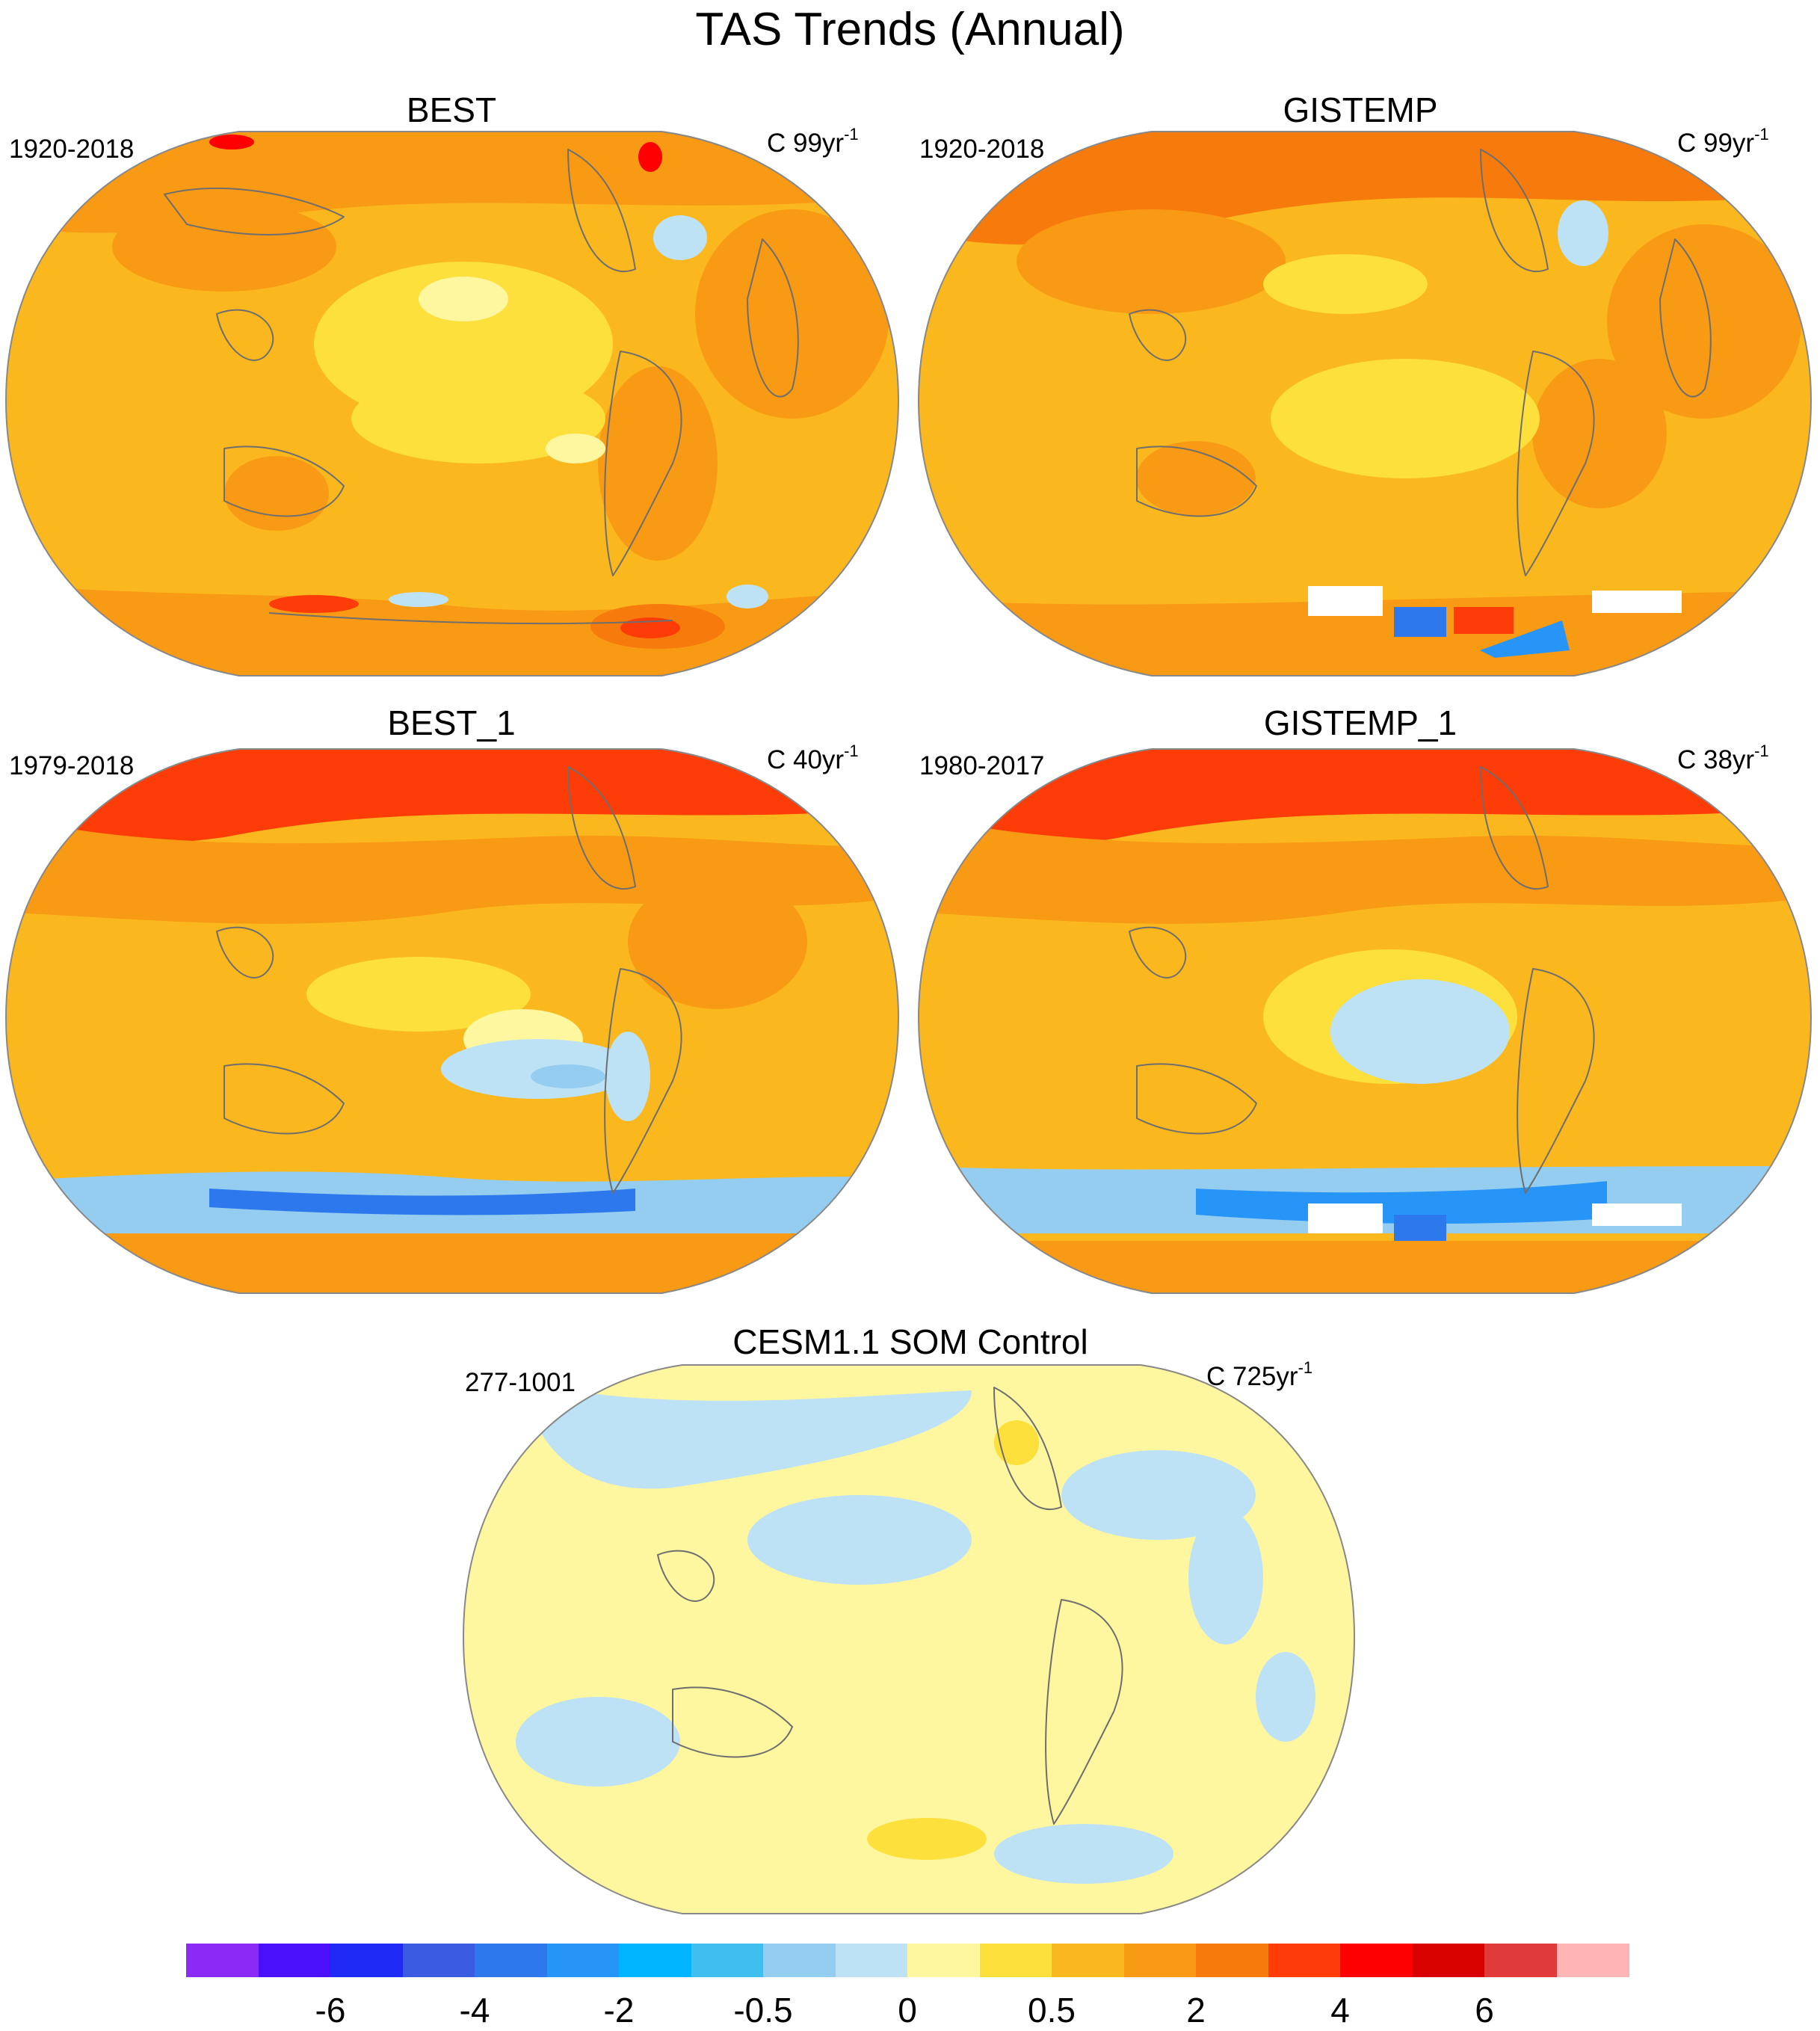 This screenshot has width=1820, height=2031. Describe the element at coordinates (1052, 2010) in the screenshot. I see `colorbar-tick-label: 0.5` at that location.